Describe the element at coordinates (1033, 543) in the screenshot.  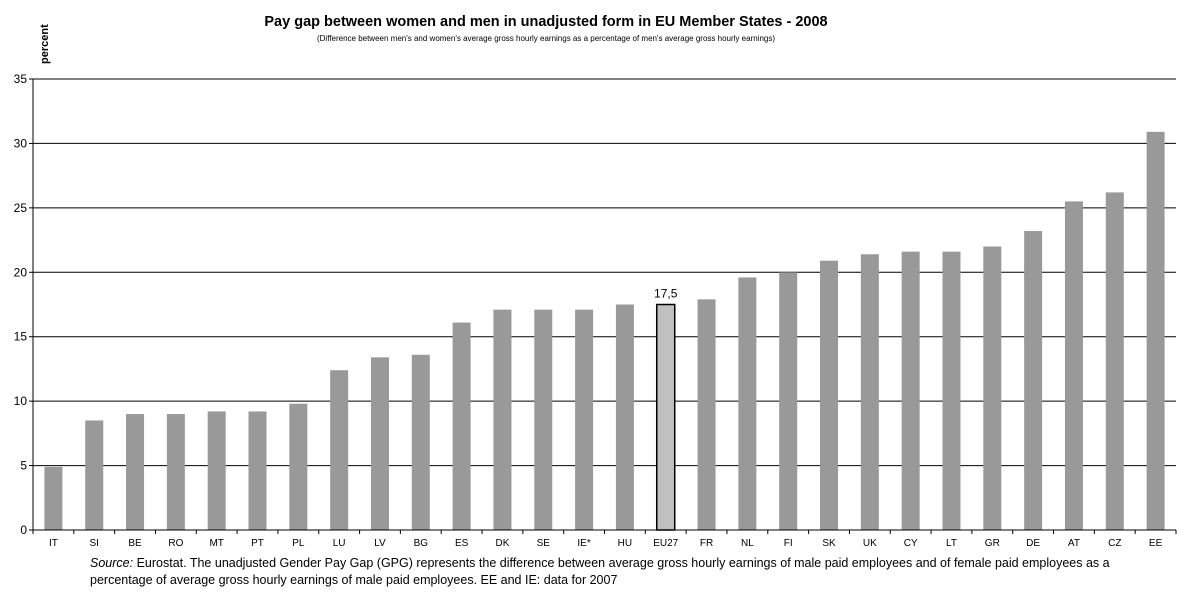
I see `x-category-label: DE` at that location.